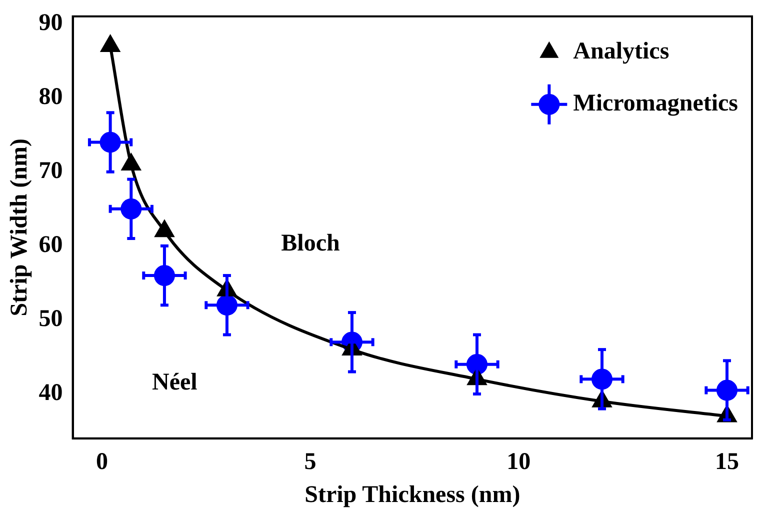 The height and width of the screenshot is (512, 765). I want to click on y-tick-label: 90, so click(50, 23).